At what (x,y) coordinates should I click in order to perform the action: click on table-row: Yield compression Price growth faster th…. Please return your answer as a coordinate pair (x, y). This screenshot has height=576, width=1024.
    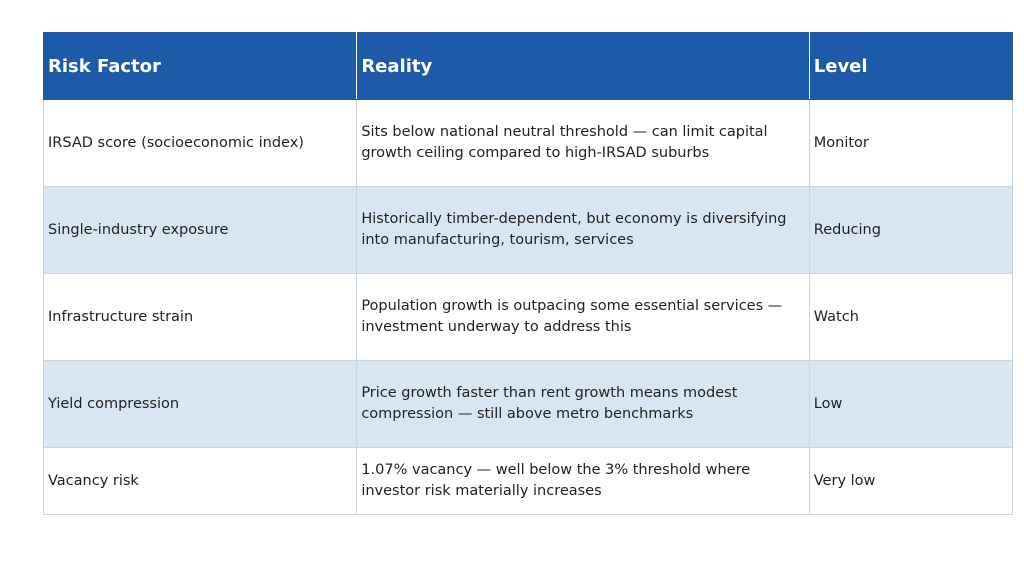
    Looking at the image, I should click on (528, 404).